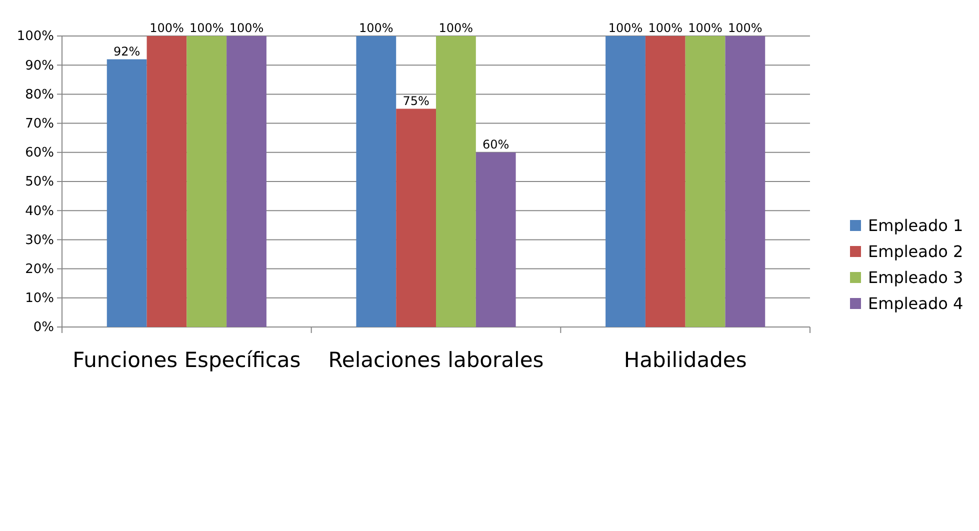 The image size is (979, 531). Describe the element at coordinates (916, 251) in the screenshot. I see `legend-label: Empleado 2` at that location.